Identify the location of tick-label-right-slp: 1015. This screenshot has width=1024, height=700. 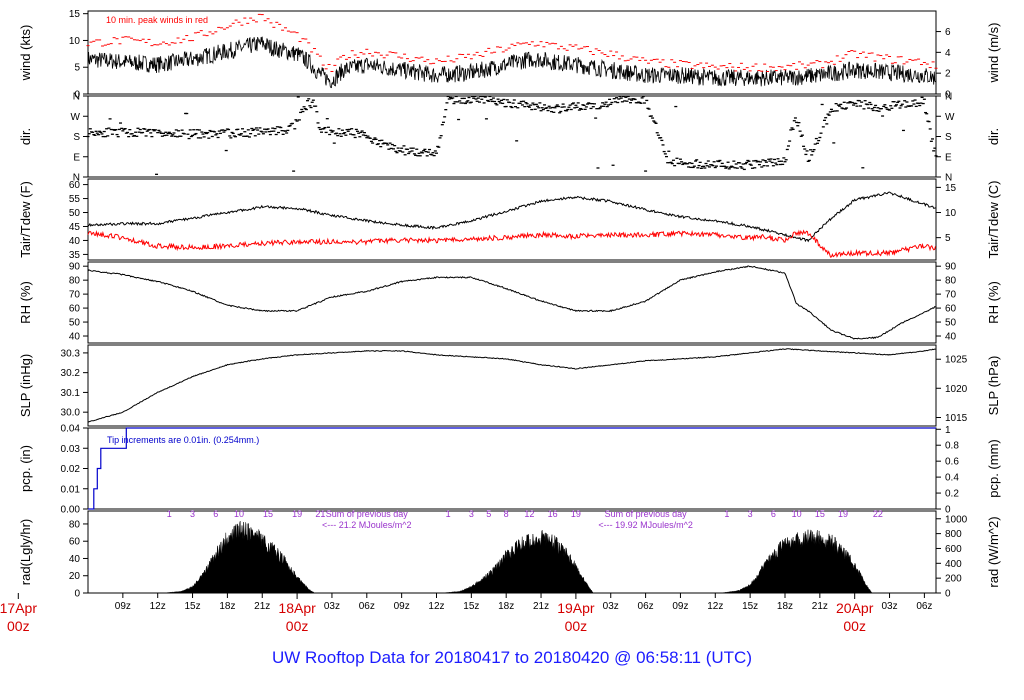
(956, 418).